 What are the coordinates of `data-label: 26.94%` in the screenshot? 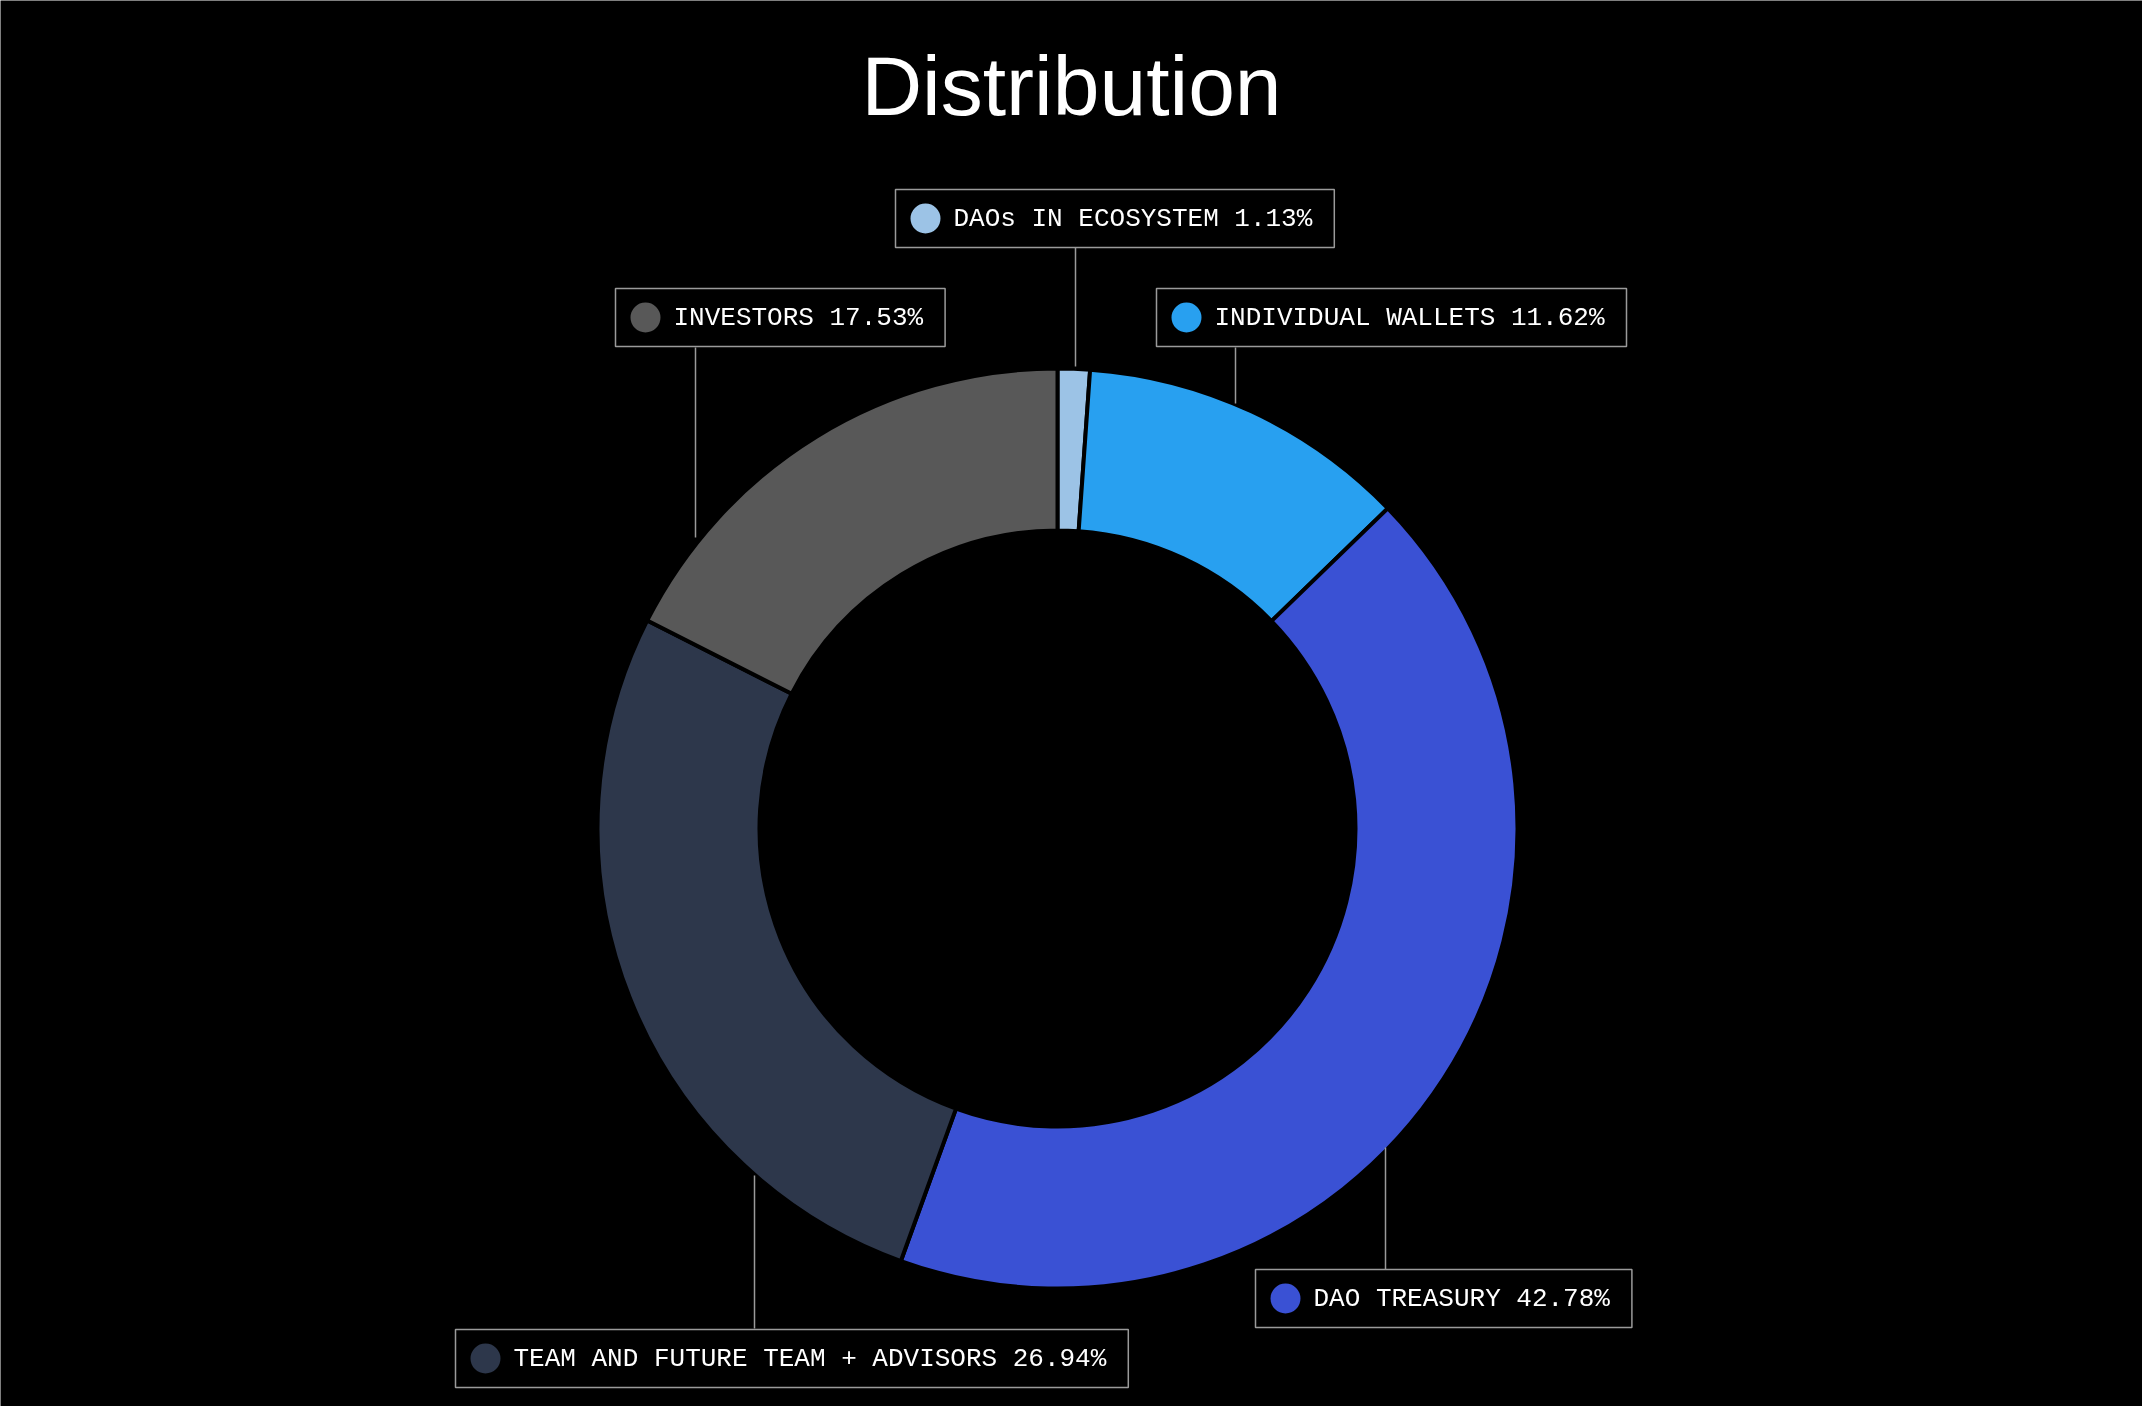 It's located at (1059, 1358).